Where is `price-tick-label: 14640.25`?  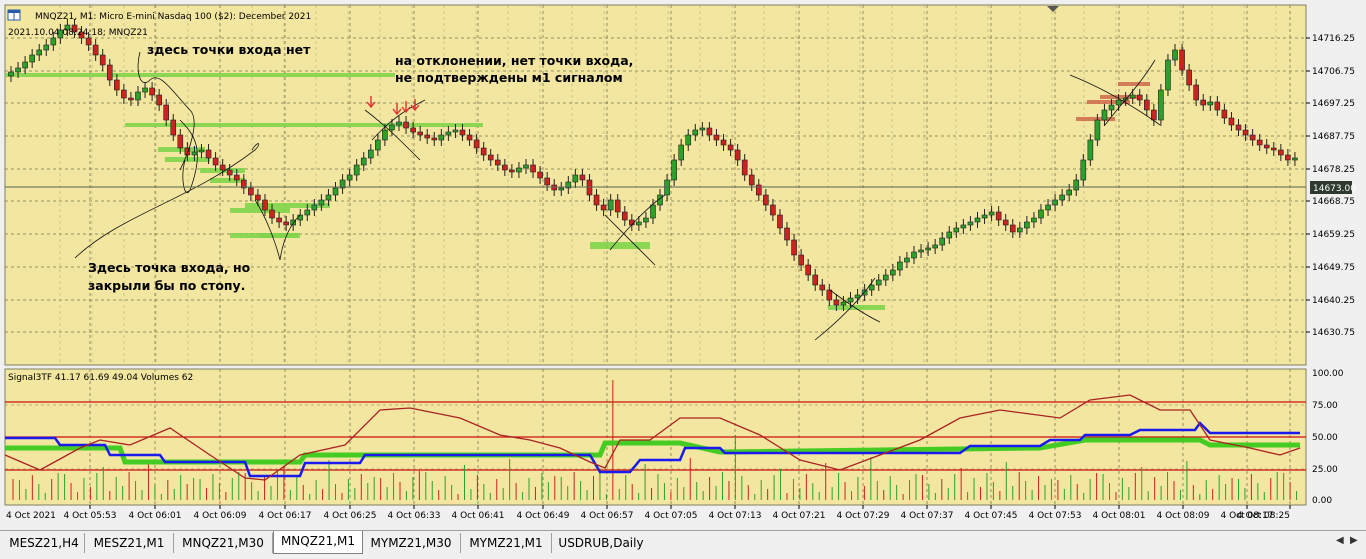 price-tick-label: 14640.25 is located at coordinates (1333, 301).